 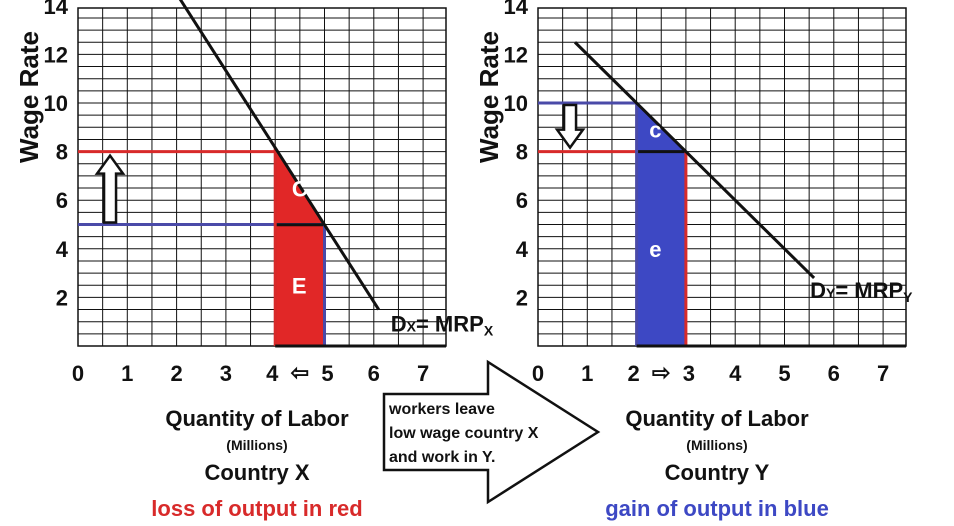 What do you see at coordinates (300, 372) in the screenshot?
I see `labor-shift-arrow: ⇦` at bounding box center [300, 372].